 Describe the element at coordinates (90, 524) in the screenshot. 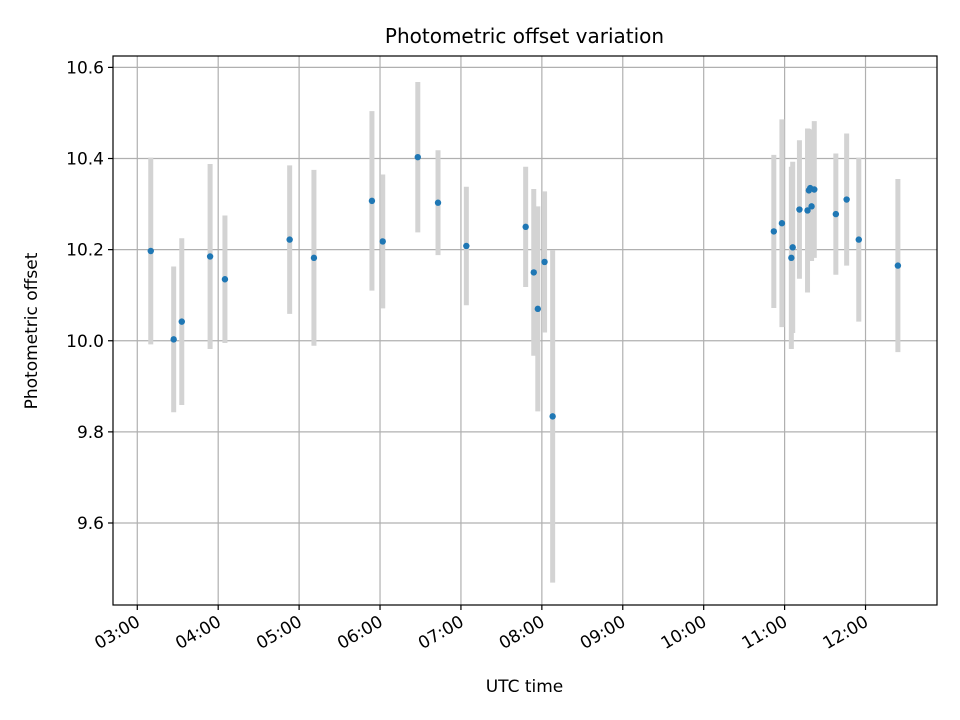

I see `y-tick-label: 9.6` at that location.